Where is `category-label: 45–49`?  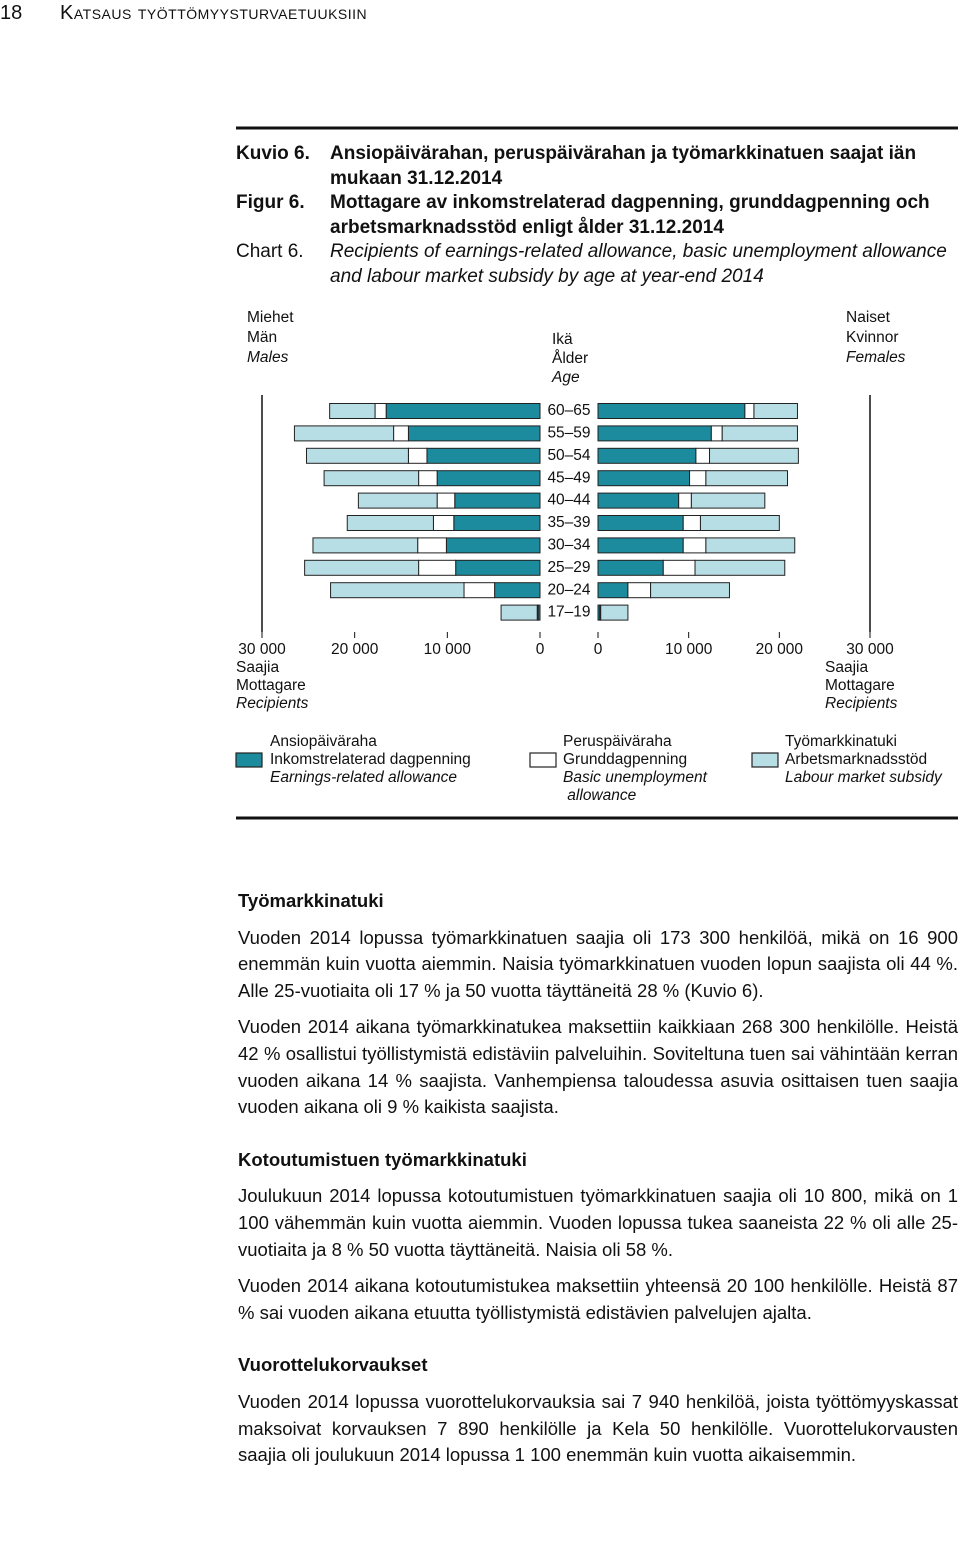
category-label: 45–49 is located at coordinates (568, 477).